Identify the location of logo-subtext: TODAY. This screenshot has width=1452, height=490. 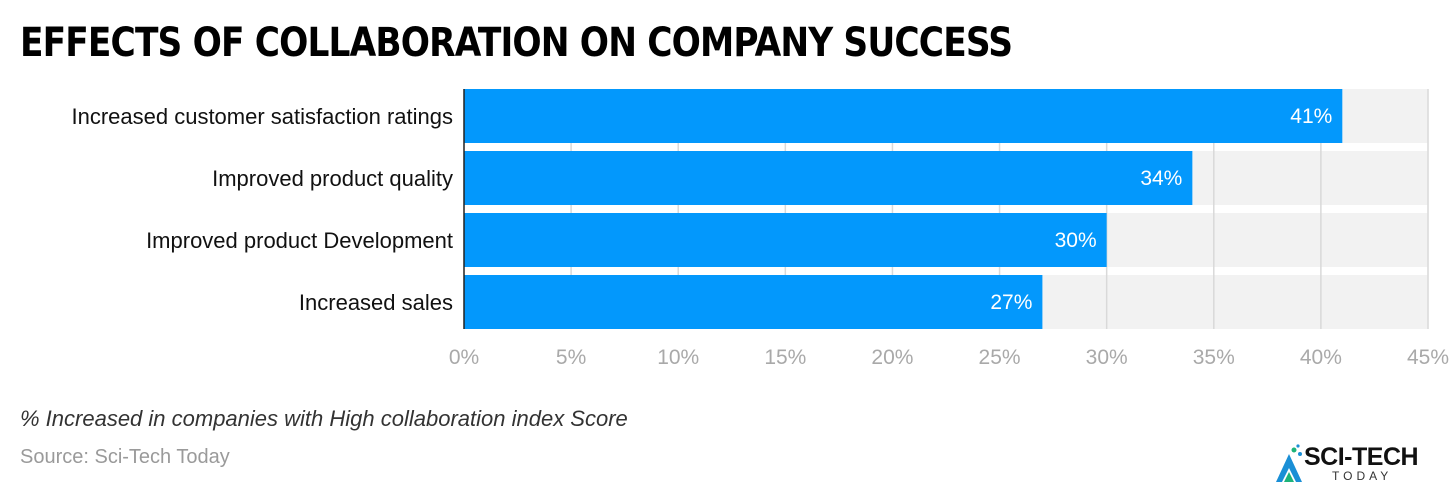
(1362, 476).